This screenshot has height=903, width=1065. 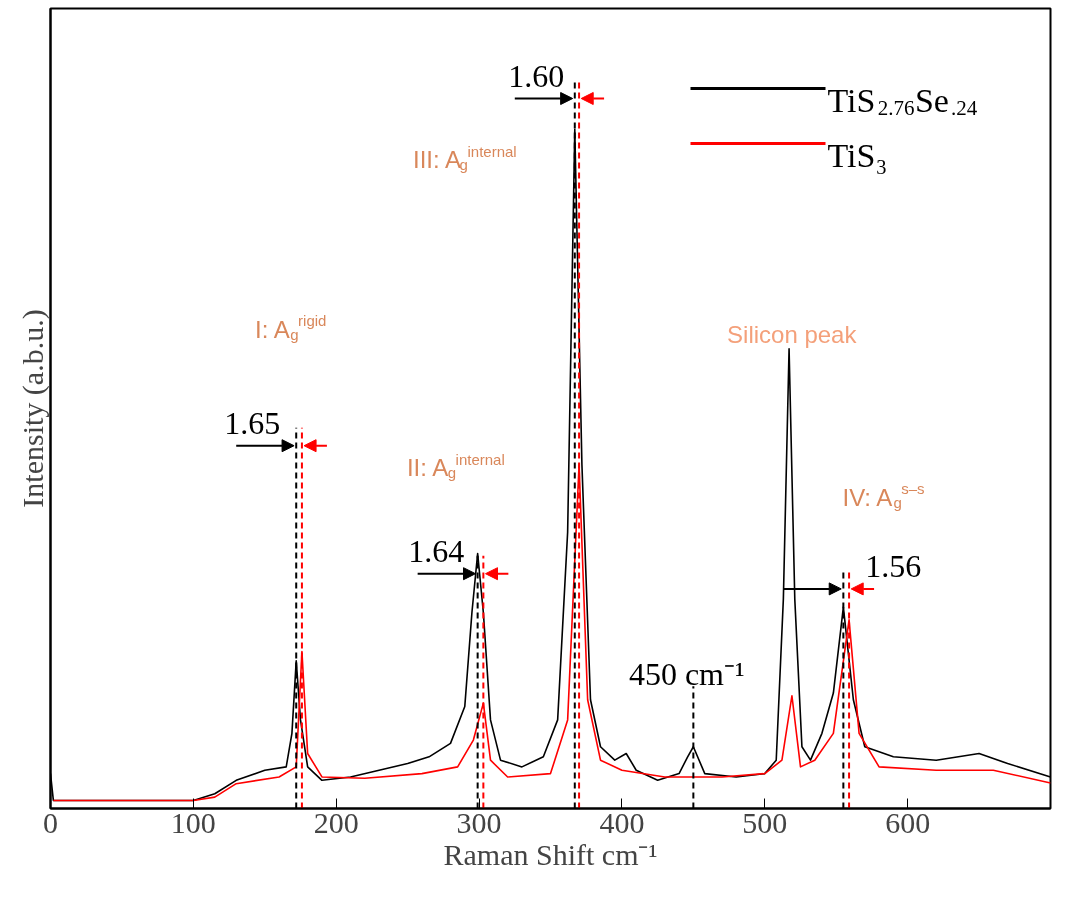 I want to click on x-tick-label: 500, so click(x=765, y=822).